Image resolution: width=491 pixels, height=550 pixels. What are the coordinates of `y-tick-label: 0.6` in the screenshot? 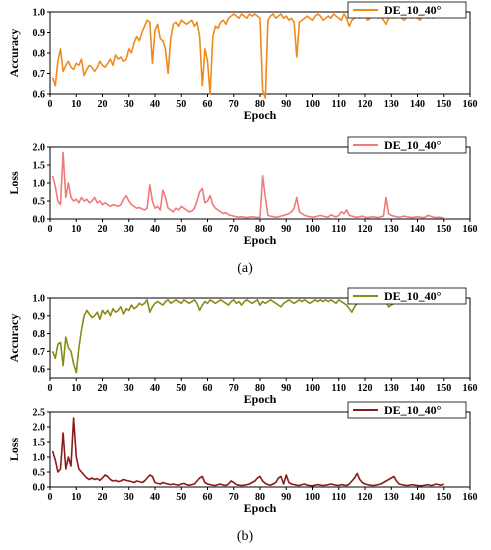 It's located at (39, 95).